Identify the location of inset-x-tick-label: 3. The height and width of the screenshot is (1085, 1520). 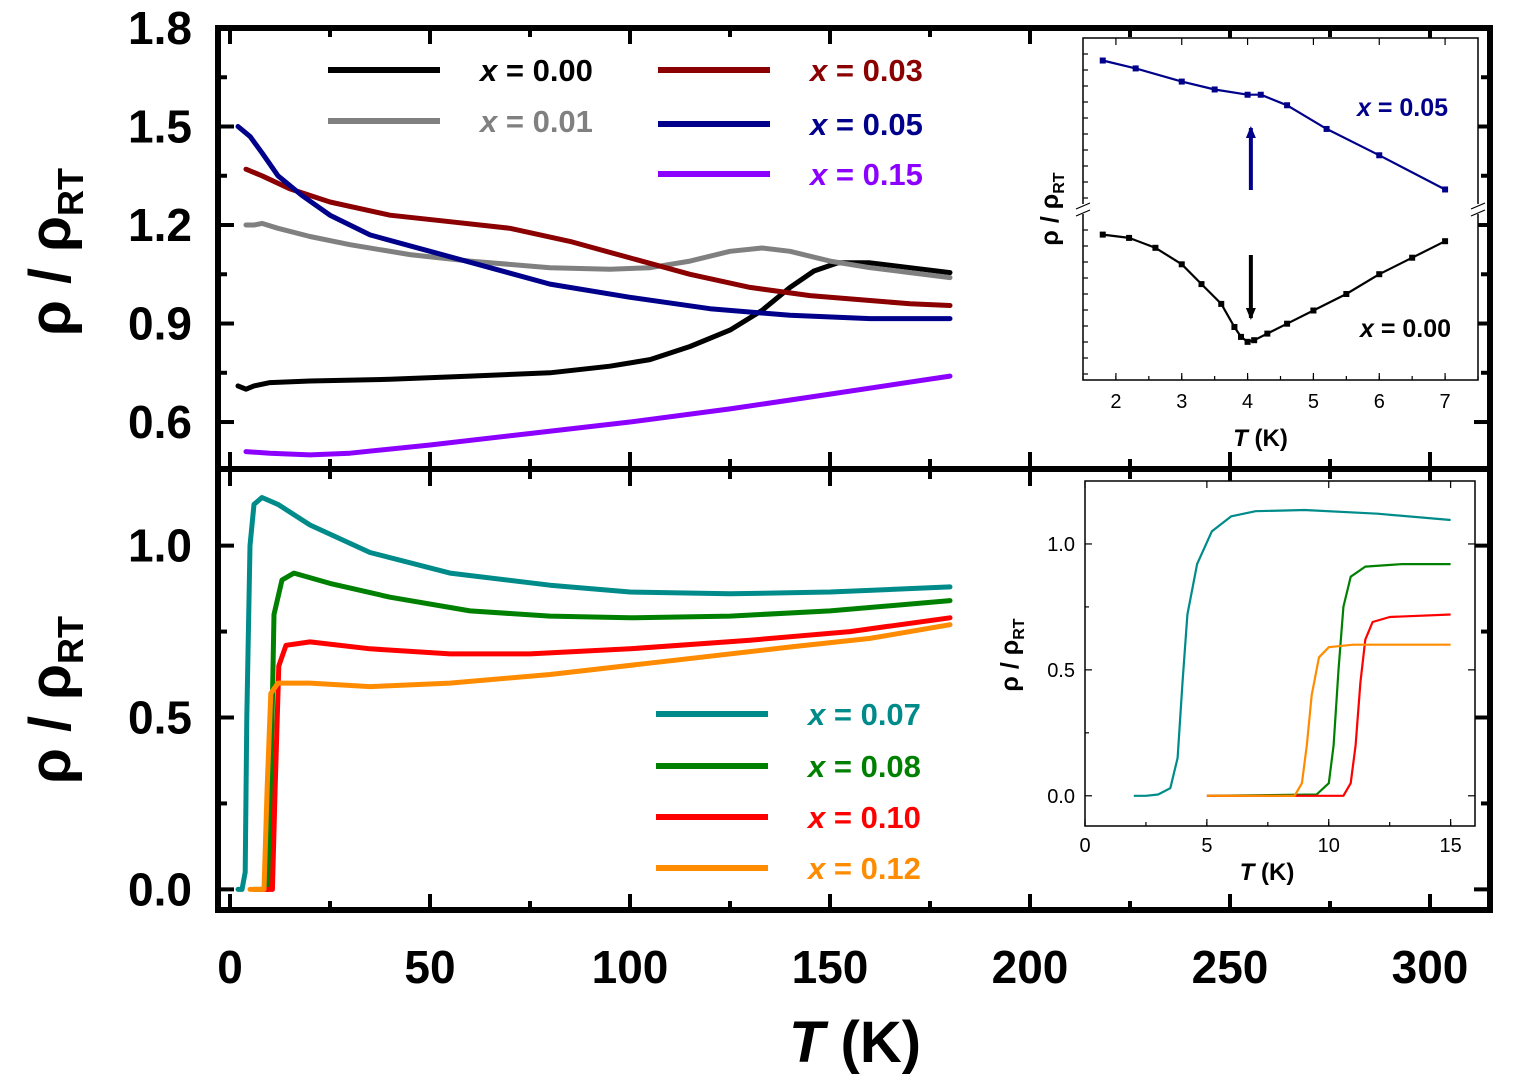
(1181, 402).